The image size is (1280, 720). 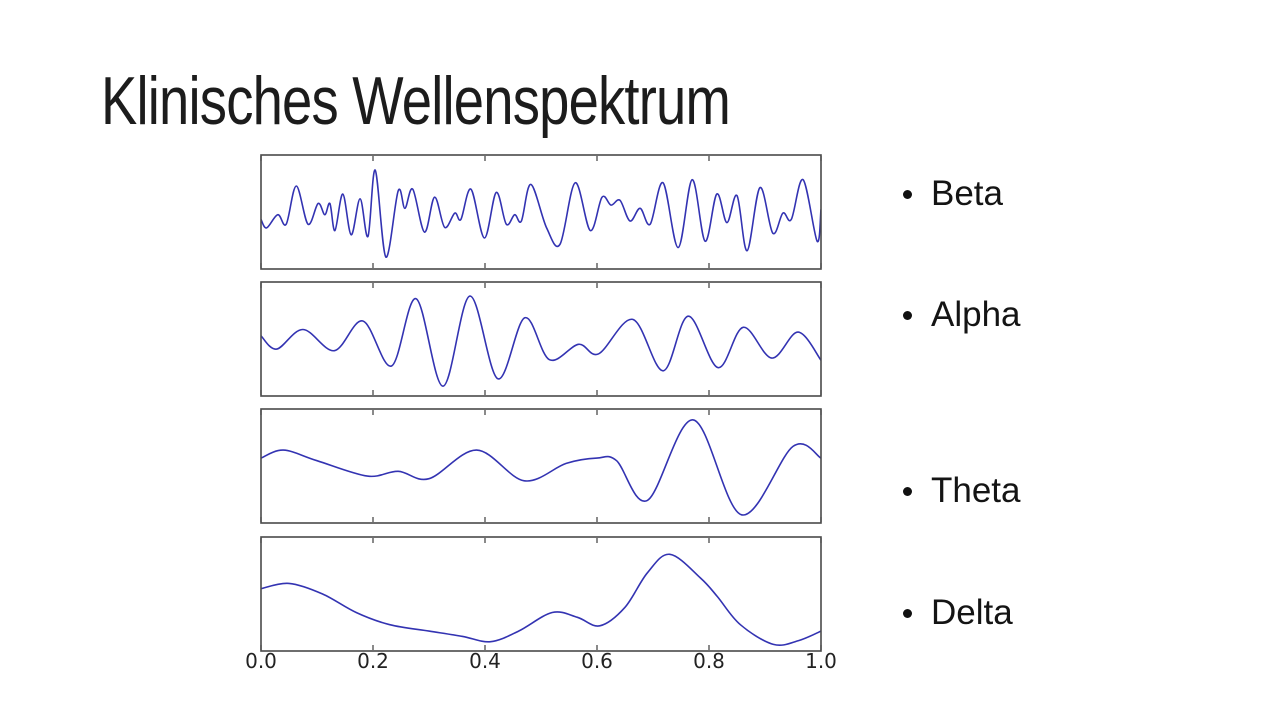 I want to click on bullet-label-theta: Theta, so click(x=976, y=490).